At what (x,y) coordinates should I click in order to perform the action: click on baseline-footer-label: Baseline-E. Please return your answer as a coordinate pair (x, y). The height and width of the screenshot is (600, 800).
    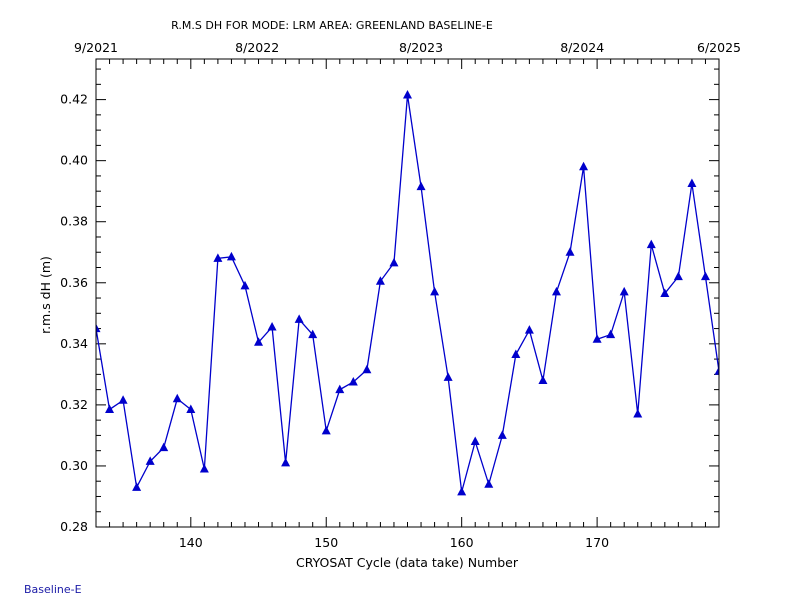
    Looking at the image, I should click on (53, 589).